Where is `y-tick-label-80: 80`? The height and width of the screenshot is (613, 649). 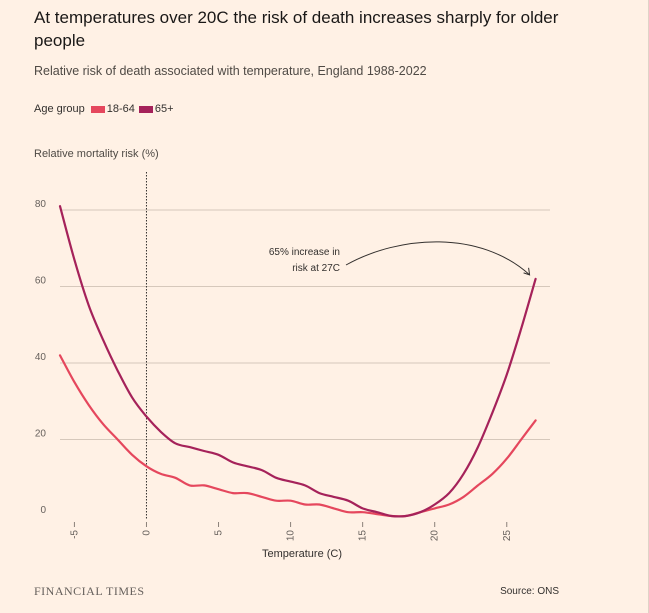
y-tick-label-80: 80 is located at coordinates (41, 204).